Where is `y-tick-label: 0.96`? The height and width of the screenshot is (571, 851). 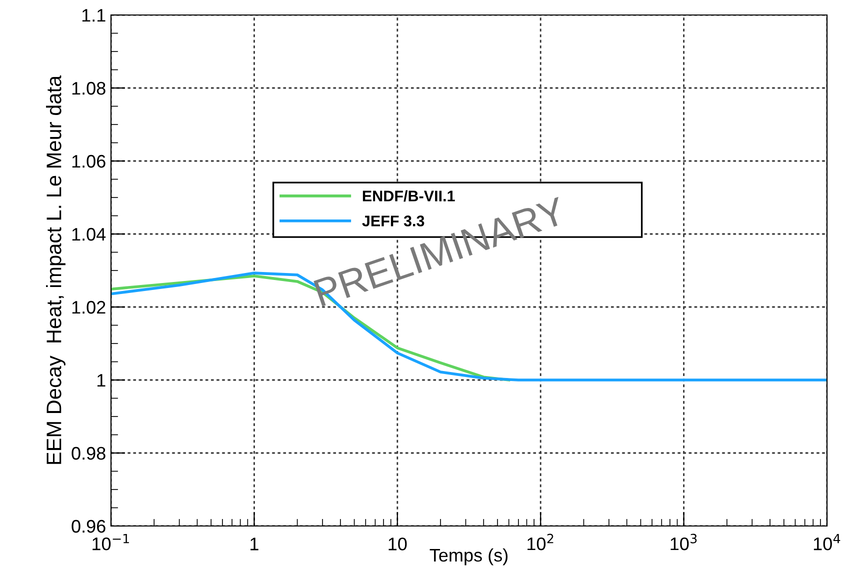
y-tick-label: 0.96 is located at coordinates (89, 526).